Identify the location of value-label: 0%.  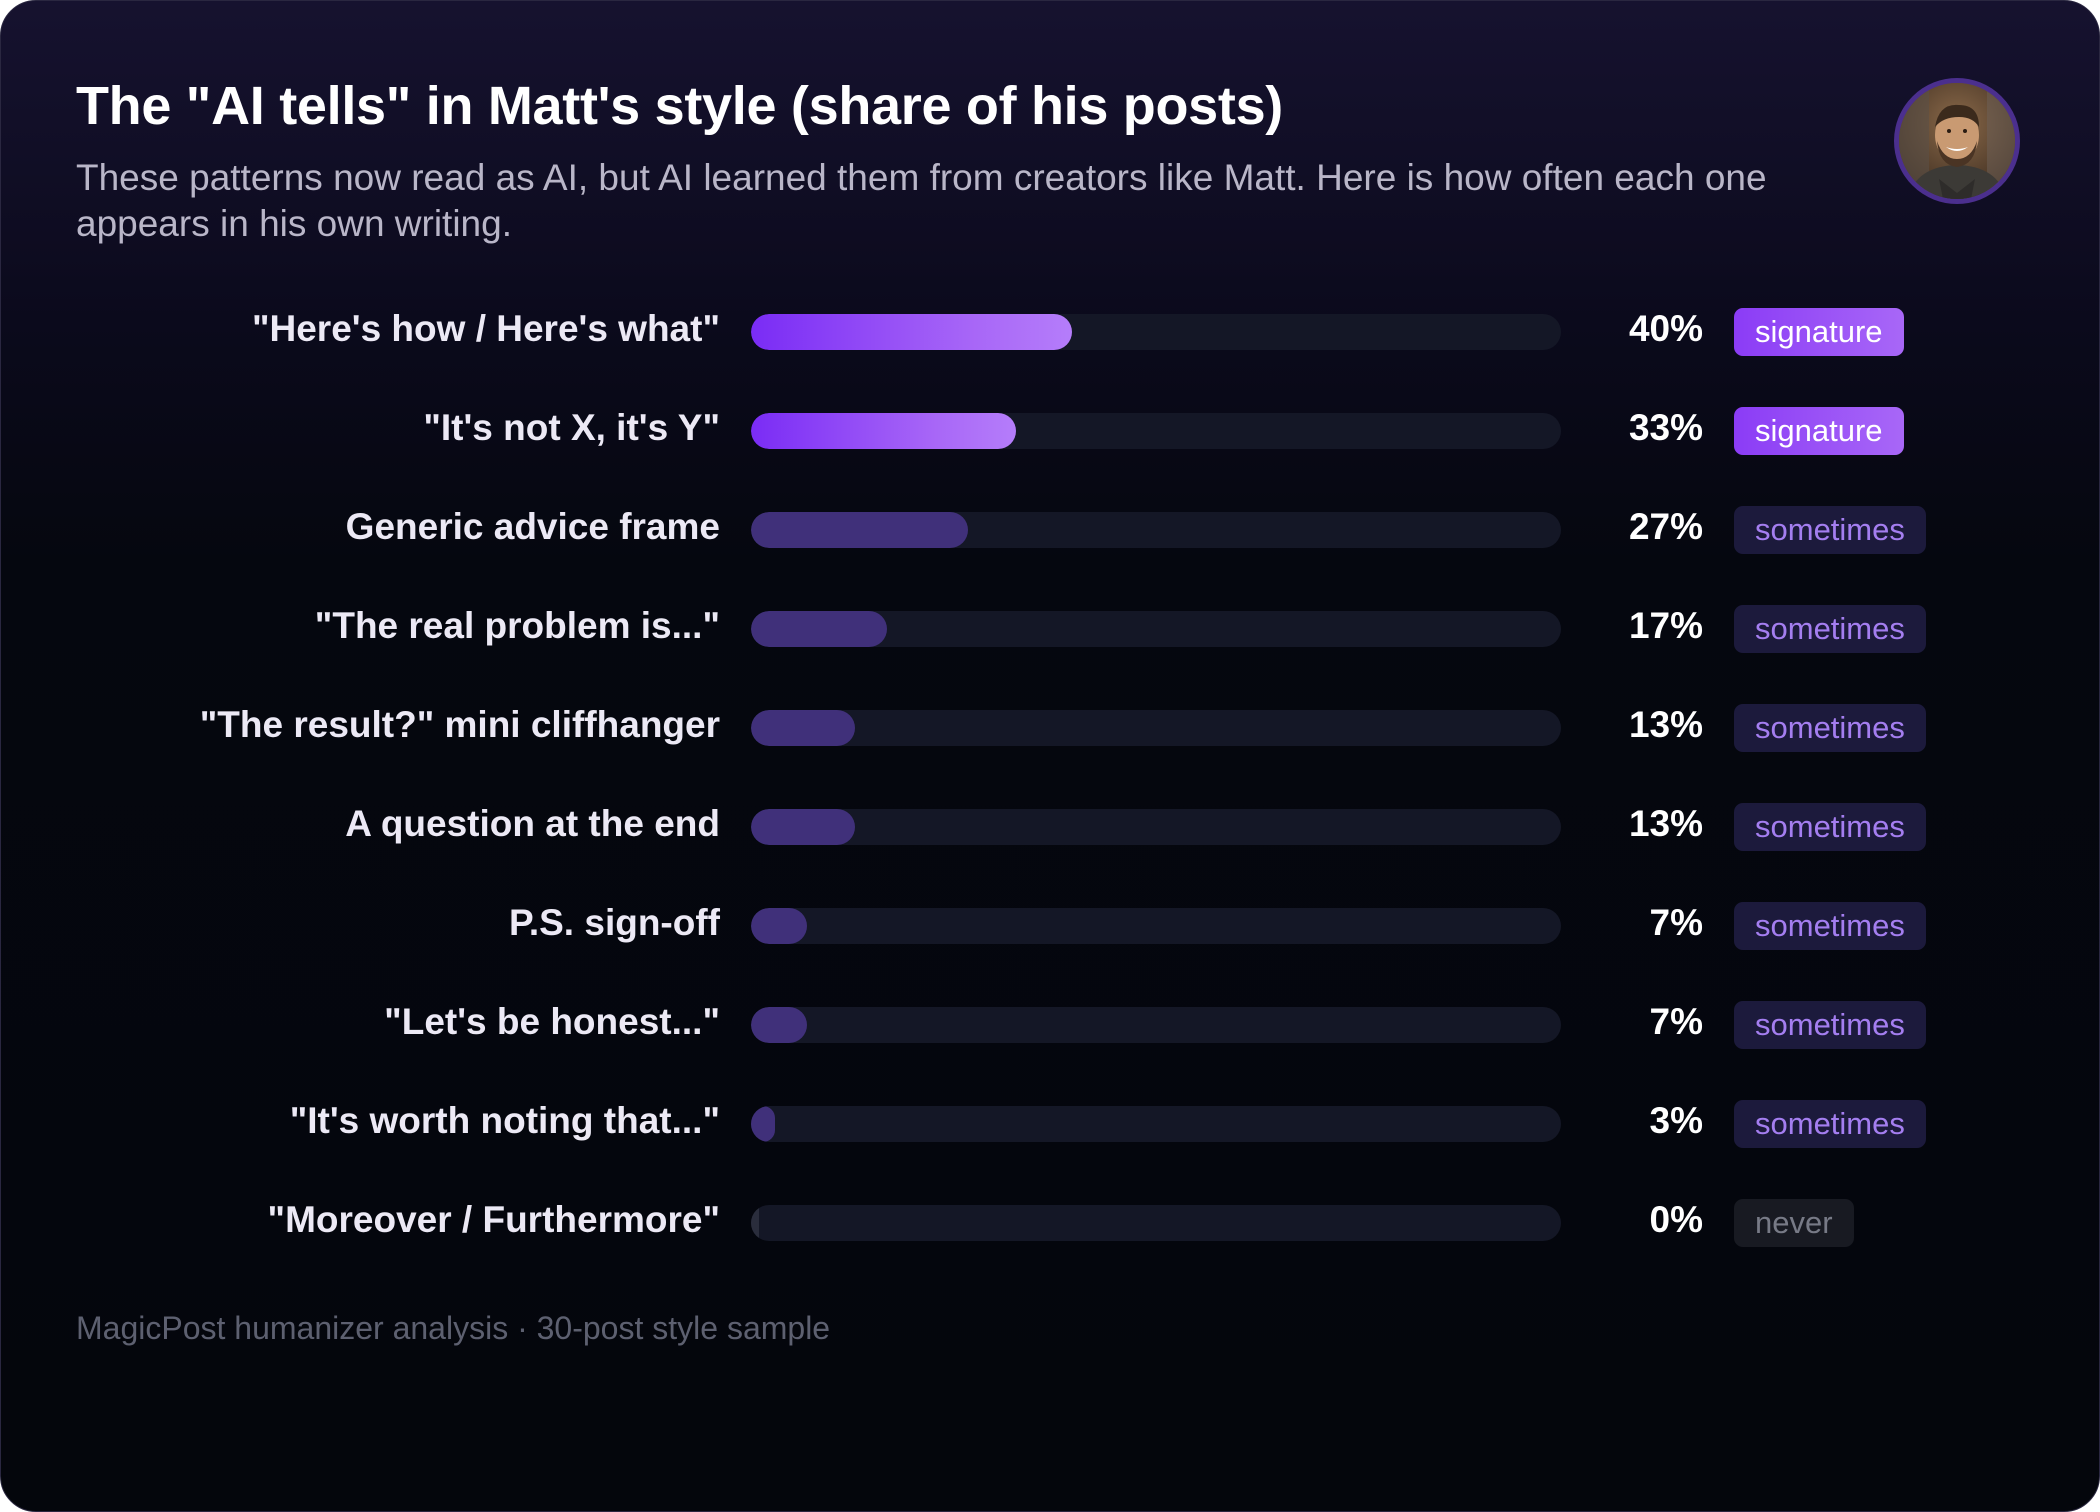
(1676, 1219).